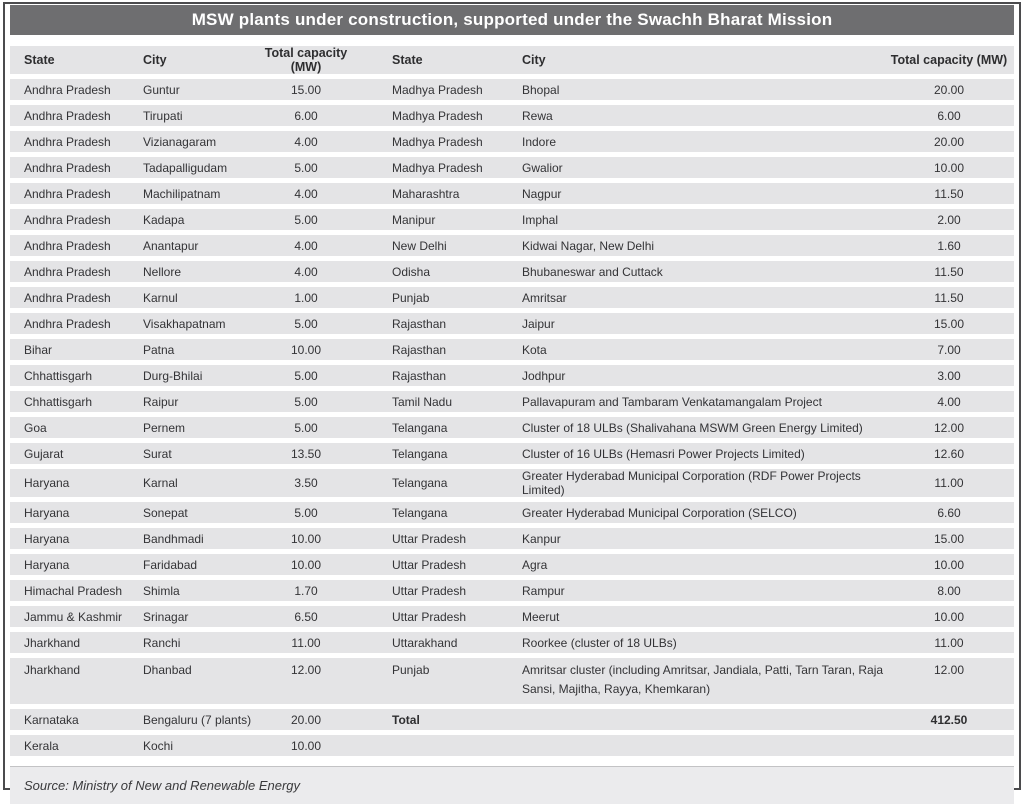  What do you see at coordinates (439, 401) in the screenshot?
I see `table-cell: Tamil Nadu` at bounding box center [439, 401].